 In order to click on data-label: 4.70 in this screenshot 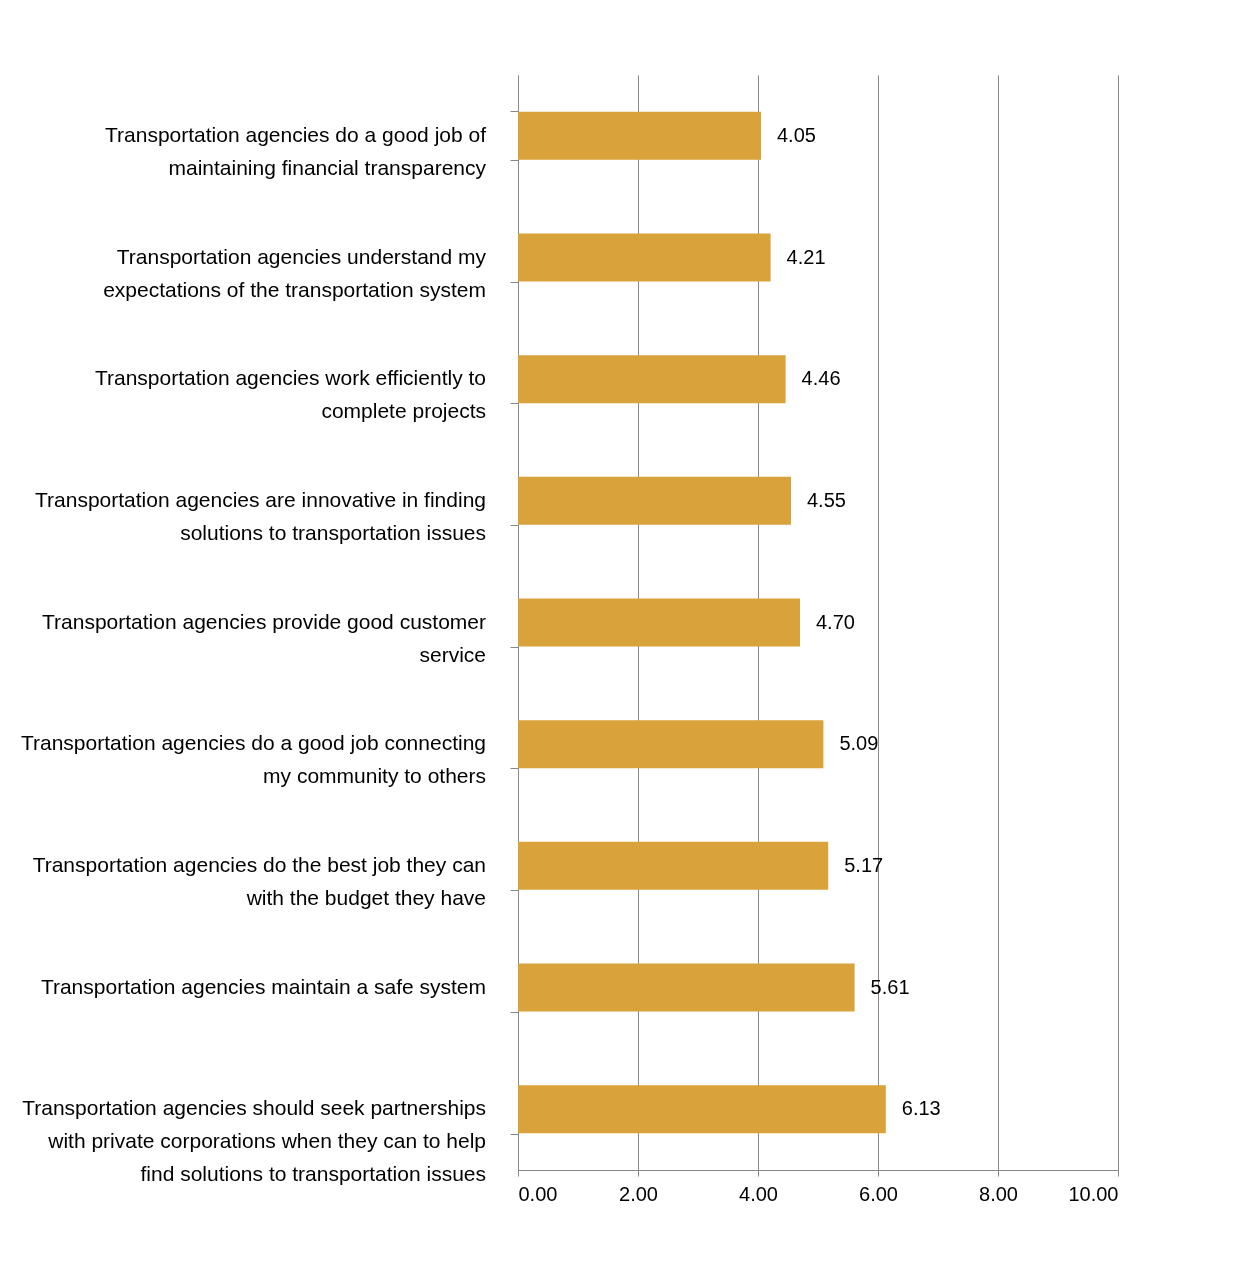, I will do `click(835, 621)`.